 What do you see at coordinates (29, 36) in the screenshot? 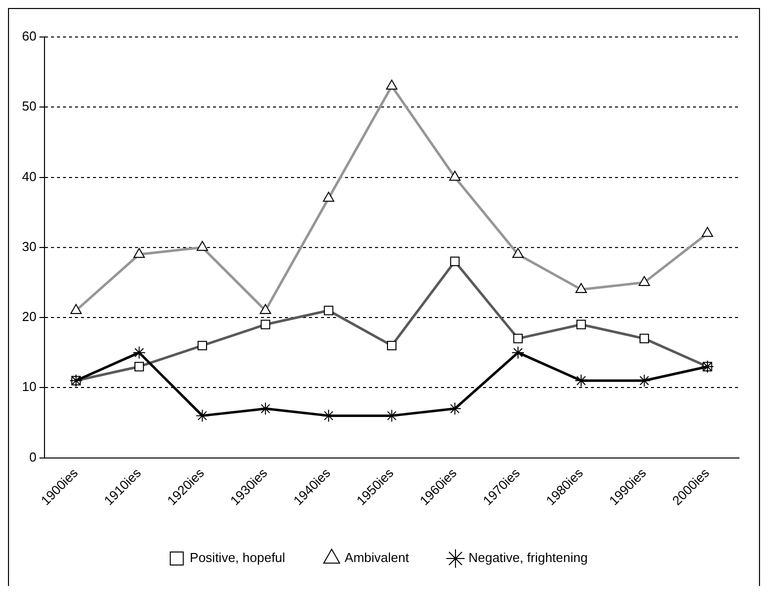
I see `y-tick-label: 60` at bounding box center [29, 36].